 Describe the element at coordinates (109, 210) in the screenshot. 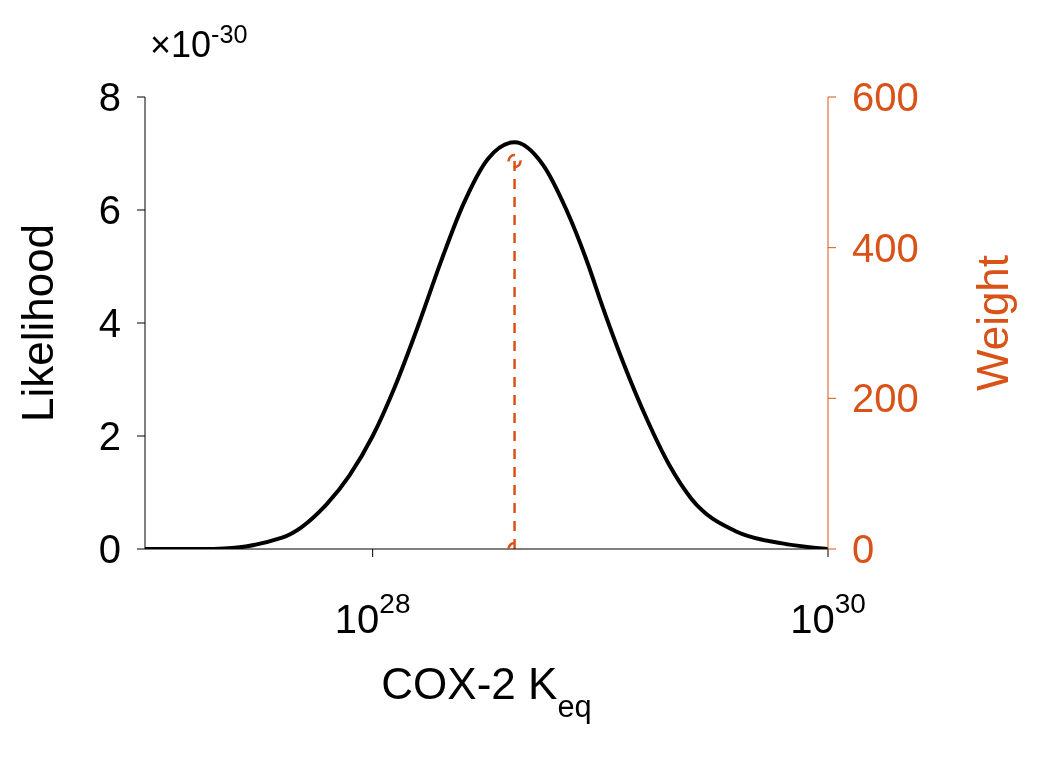

I see `y-tick-label: 6` at that location.